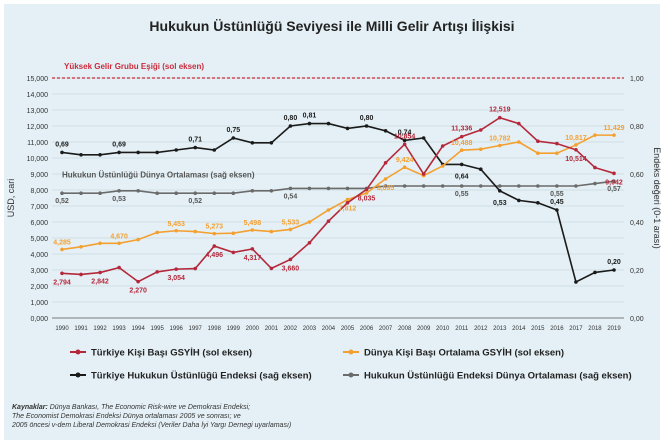 The image size is (664, 444). I want to click on left-tick-label: 5,000, so click(39, 239).